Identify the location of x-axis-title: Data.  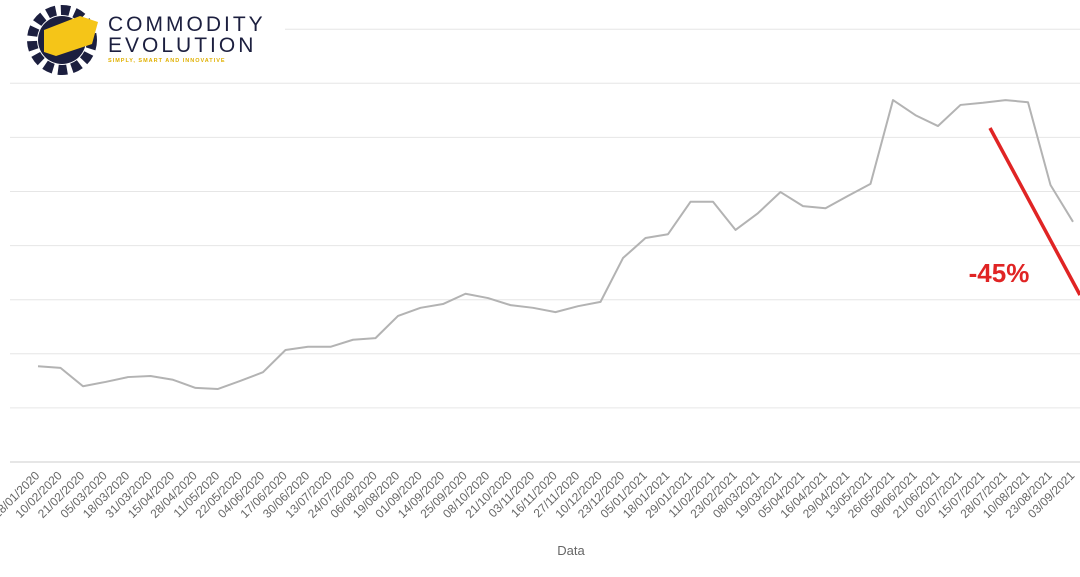
(571, 550).